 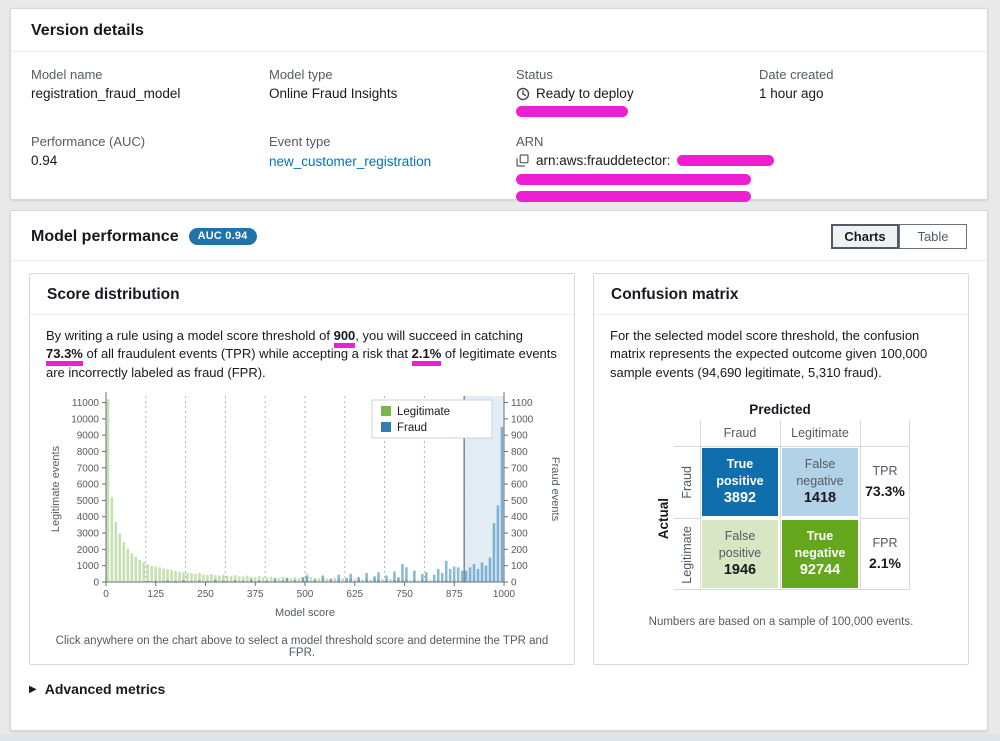 What do you see at coordinates (344, 338) in the screenshot?
I see `threshold-highlight: 900` at bounding box center [344, 338].